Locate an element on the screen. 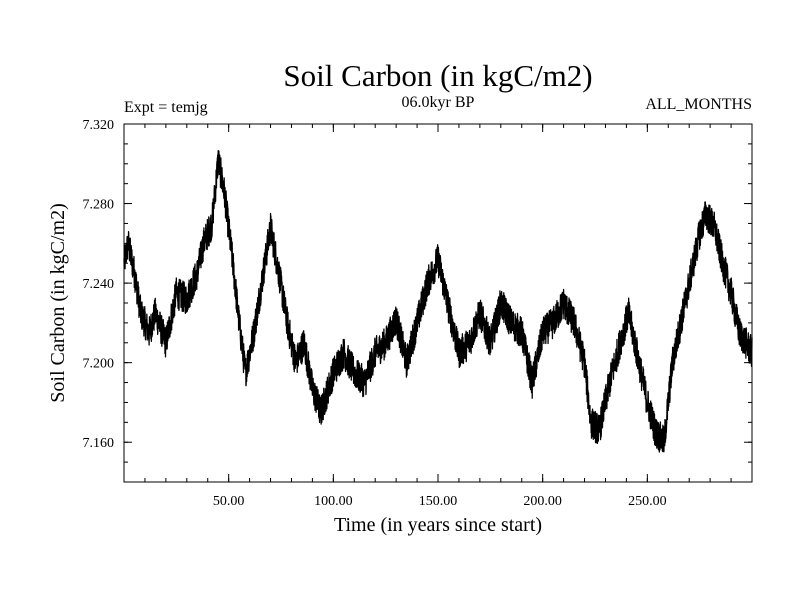  y-axis-label: Soil Carbon (in kgC/m2) is located at coordinates (58, 302).